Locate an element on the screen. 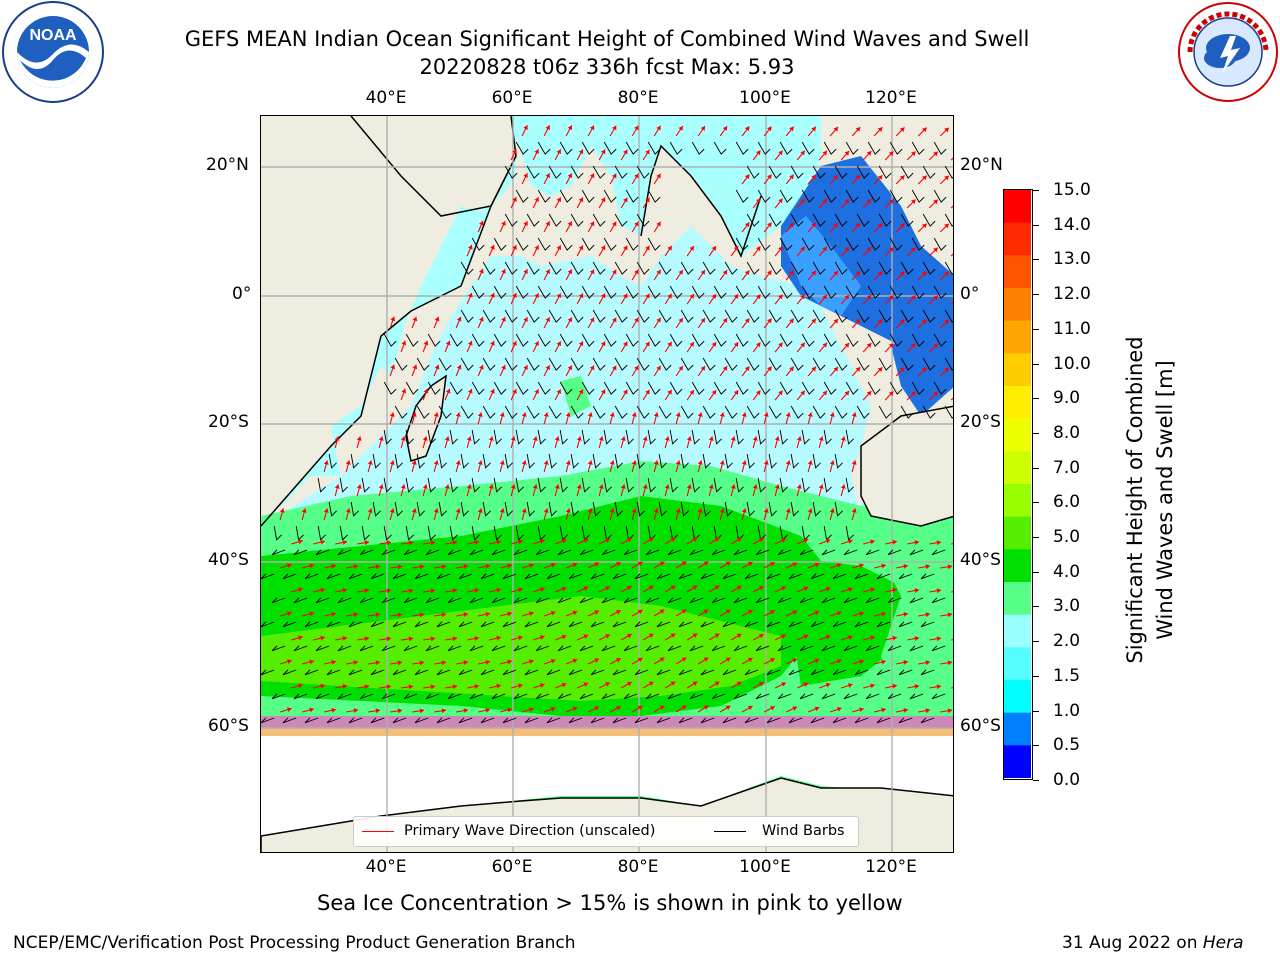  wave-direction-arrow is located at coordinates (951, 255).